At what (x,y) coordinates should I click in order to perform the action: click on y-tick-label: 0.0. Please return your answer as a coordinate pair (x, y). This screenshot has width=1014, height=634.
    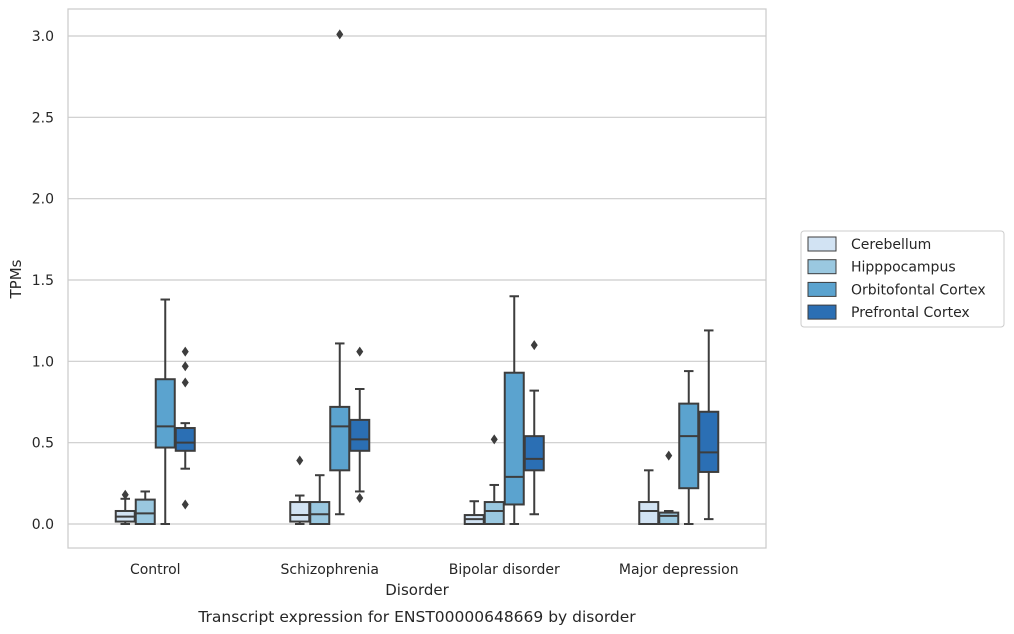
    Looking at the image, I should click on (43, 525).